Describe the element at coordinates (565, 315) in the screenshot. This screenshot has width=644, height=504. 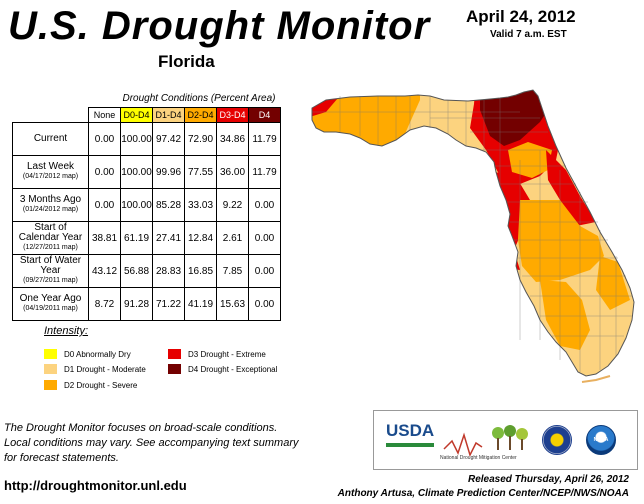
I see `region-d2-southwest` at that location.